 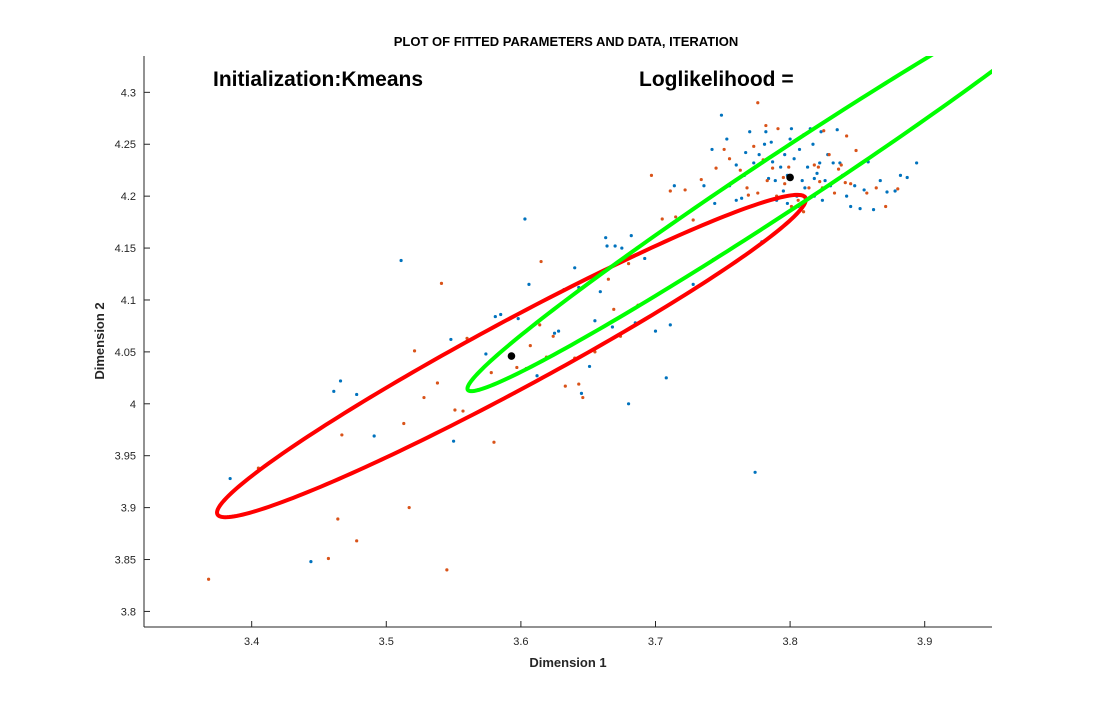 What do you see at coordinates (789, 642) in the screenshot?
I see `x-tick-label: 3.8` at bounding box center [789, 642].